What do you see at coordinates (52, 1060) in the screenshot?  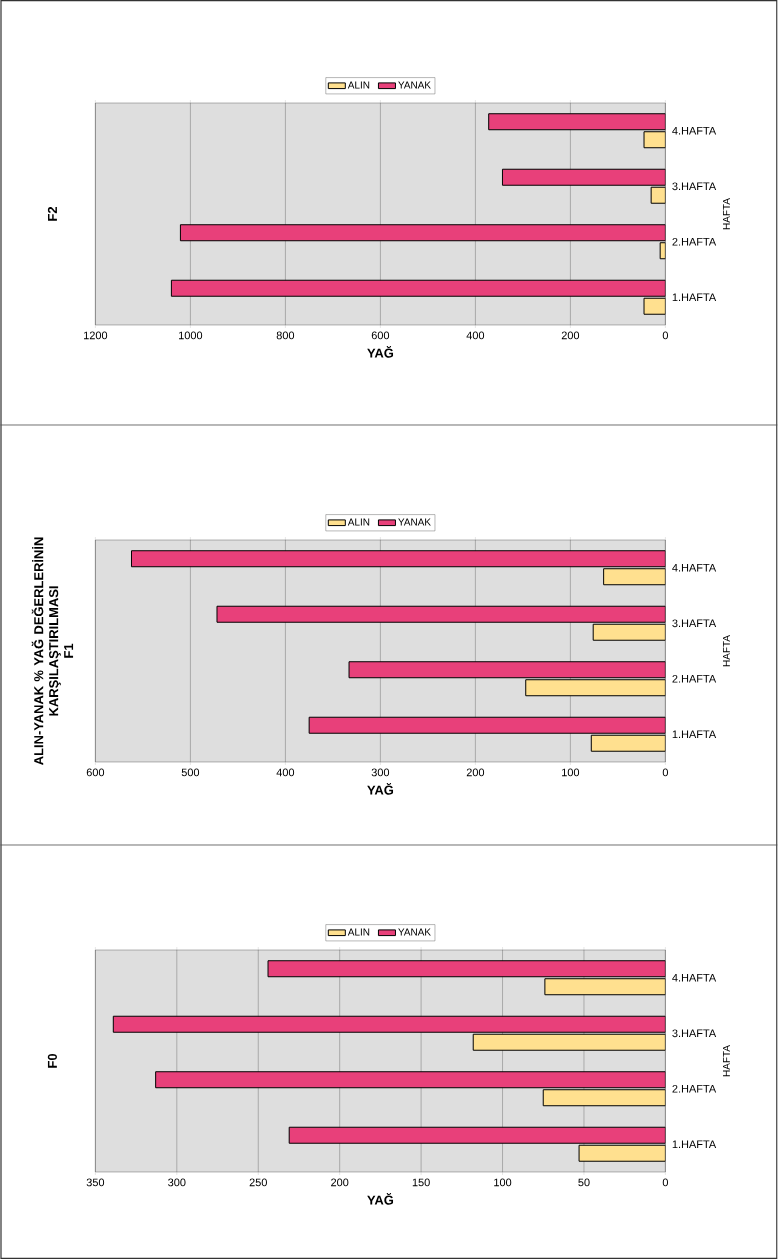 I see `text: F0` at bounding box center [52, 1060].